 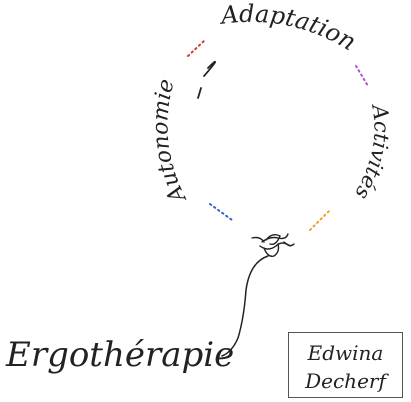 I want to click on word-adaptation: Adaptation, so click(x=289, y=28).